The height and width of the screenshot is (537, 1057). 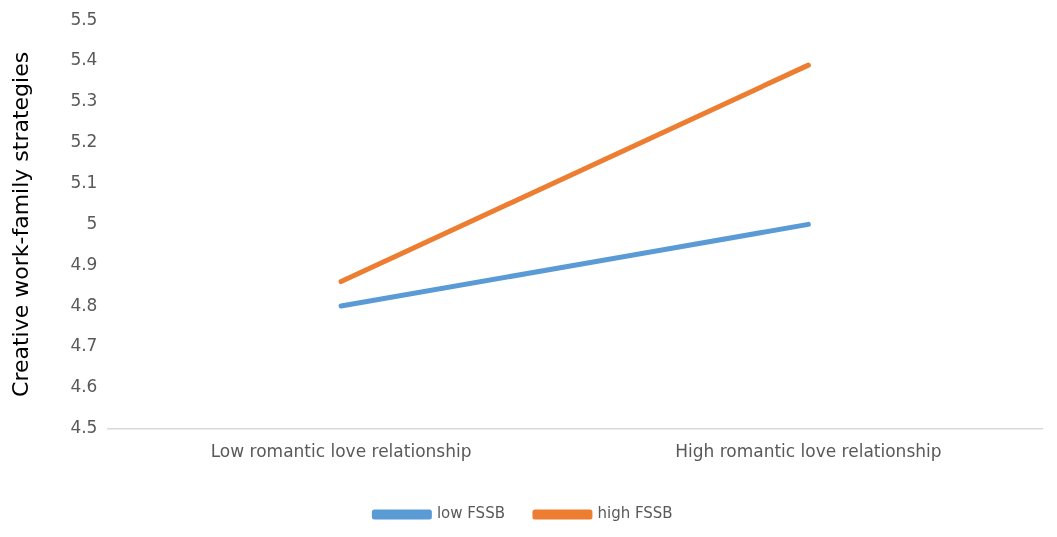 What do you see at coordinates (635, 513) in the screenshot?
I see `legend-label: high FSSB` at bounding box center [635, 513].